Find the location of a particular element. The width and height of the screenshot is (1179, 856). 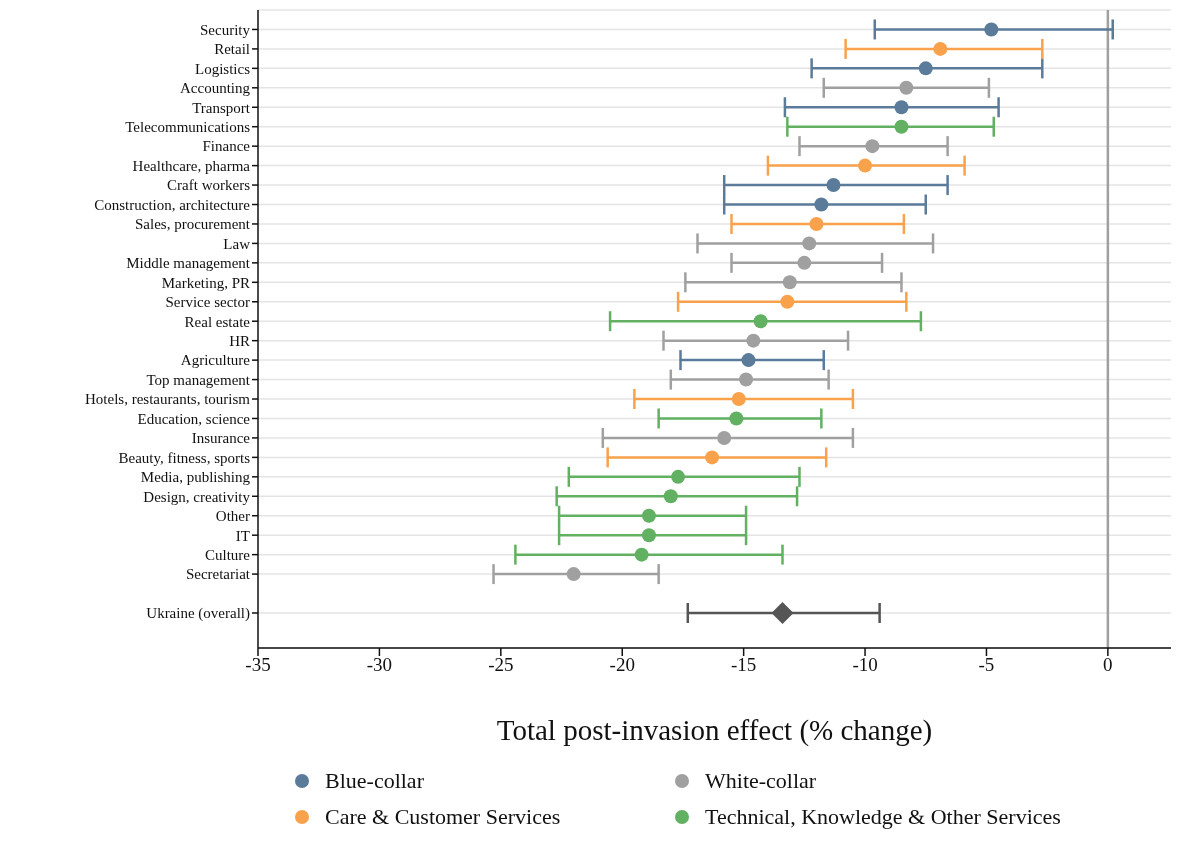

x-tick-label: -15 is located at coordinates (743, 665).